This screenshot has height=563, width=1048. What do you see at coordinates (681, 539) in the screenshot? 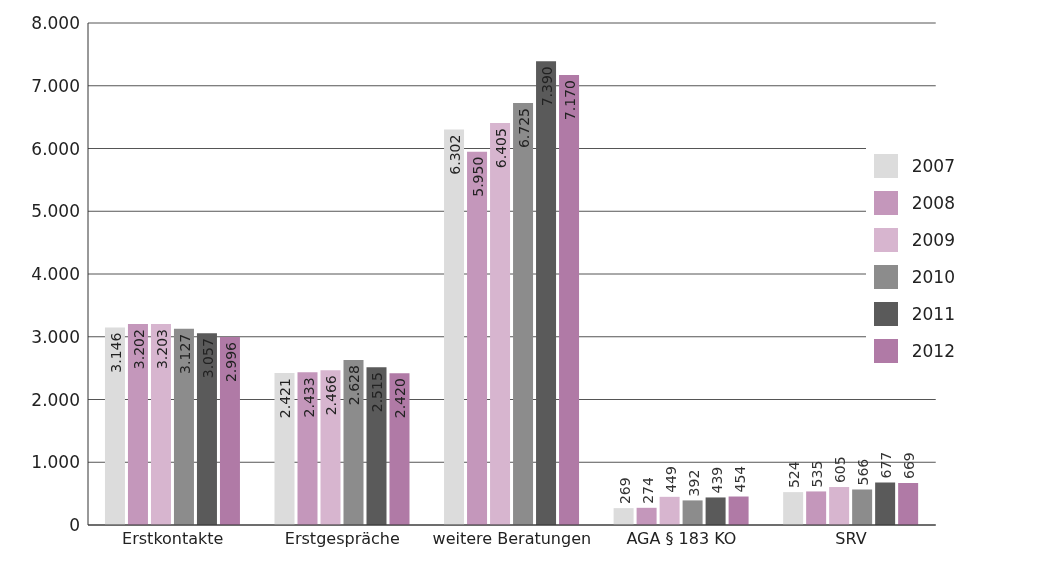
I see `x-tick-label: AGA § 183 KO` at bounding box center [681, 539].